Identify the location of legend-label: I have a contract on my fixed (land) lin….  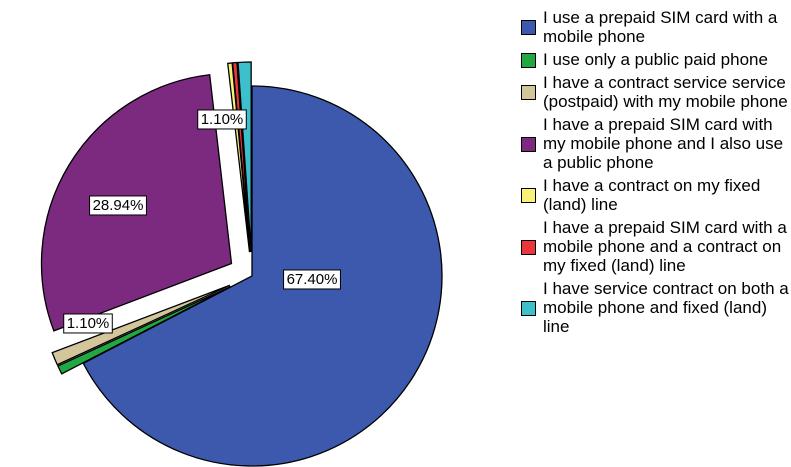
(652, 195).